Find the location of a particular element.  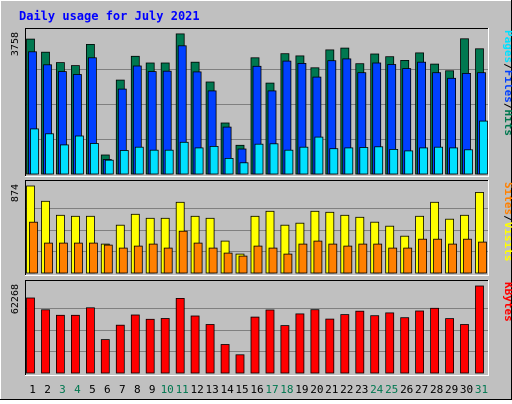

series-sites is located at coordinates (258, 247).